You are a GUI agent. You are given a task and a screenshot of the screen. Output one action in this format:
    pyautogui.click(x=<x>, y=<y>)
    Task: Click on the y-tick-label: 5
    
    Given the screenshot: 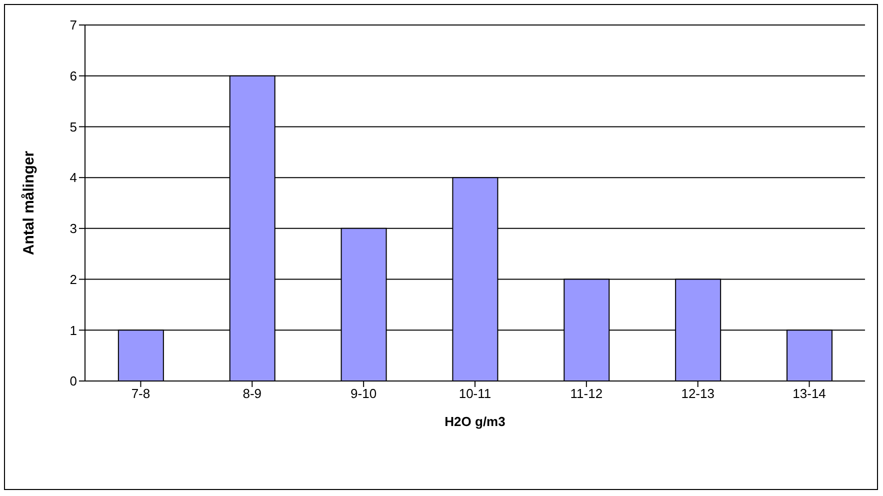 What is the action you would take?
    pyautogui.click(x=73, y=126)
    